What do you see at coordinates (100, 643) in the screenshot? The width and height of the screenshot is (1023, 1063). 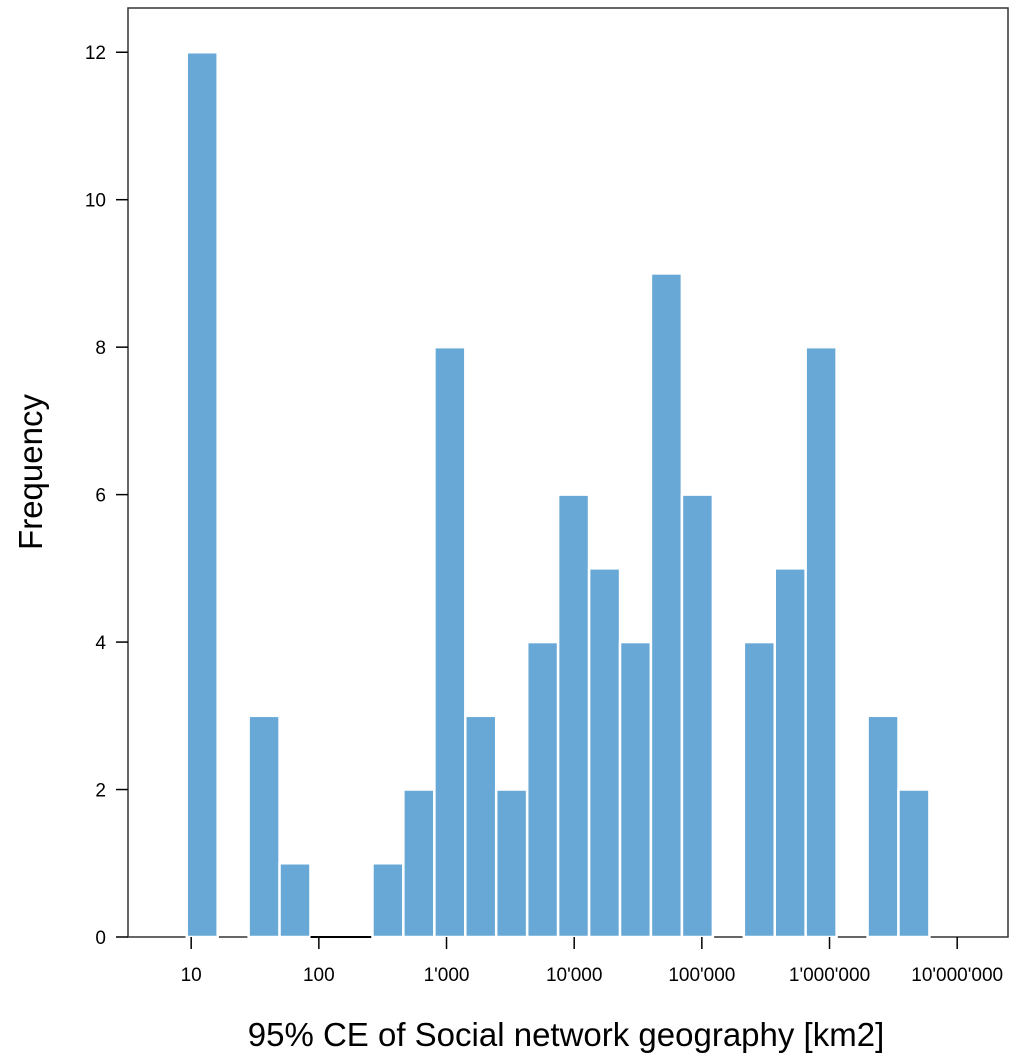 I see `y-tick-label: 4` at bounding box center [100, 643].